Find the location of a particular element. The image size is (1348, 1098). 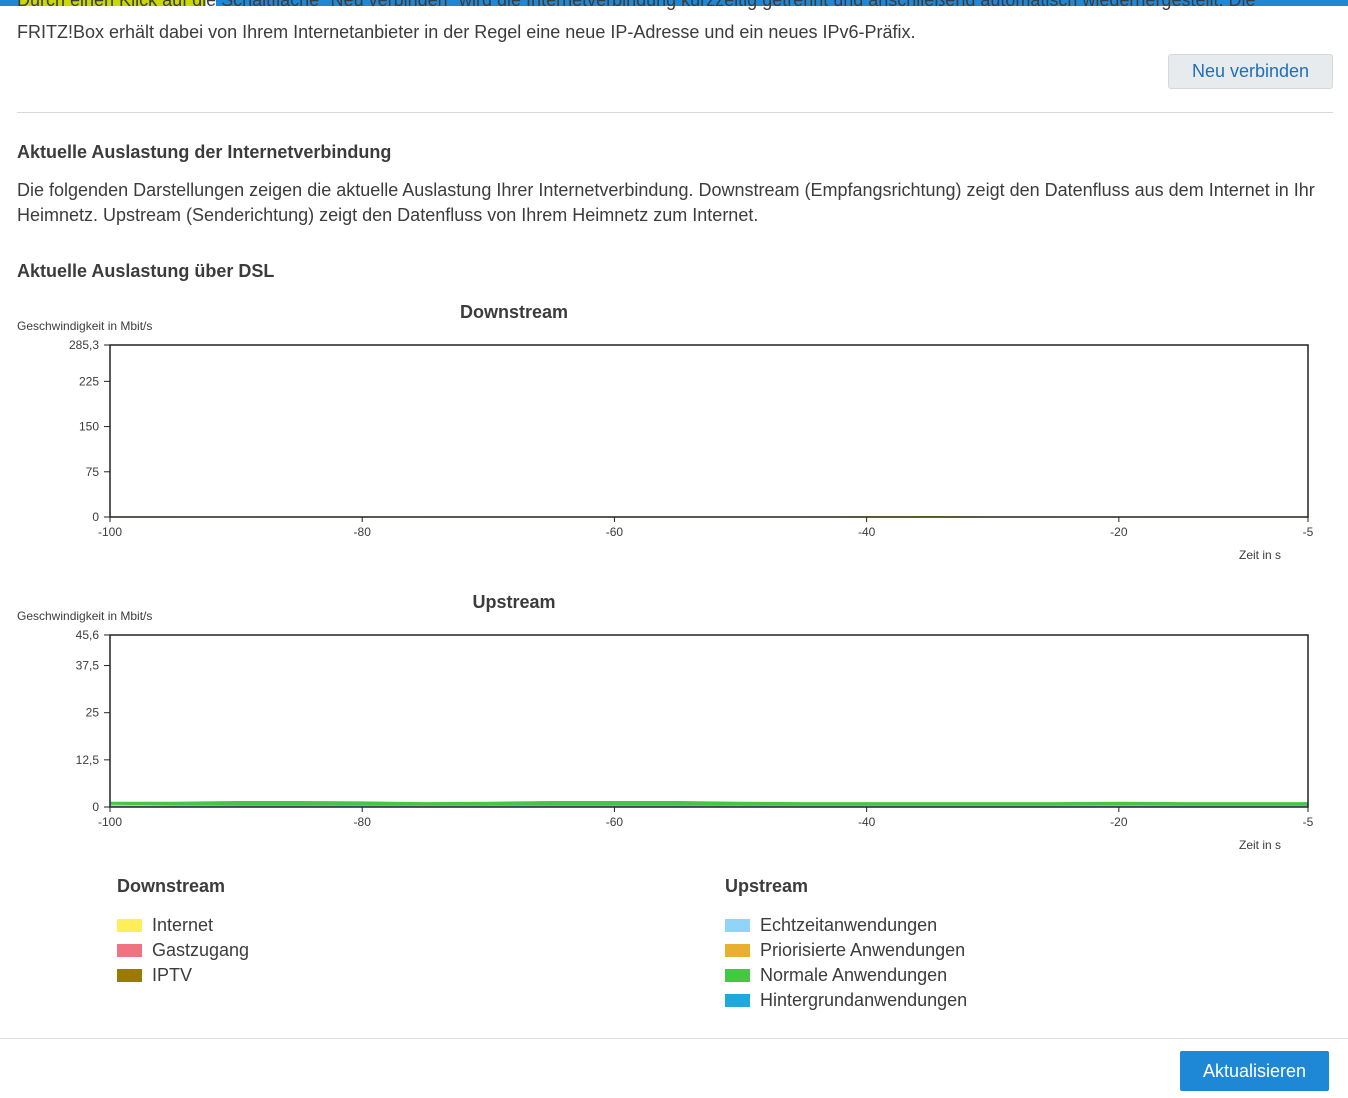

footer-divider is located at coordinates (674, 1038).